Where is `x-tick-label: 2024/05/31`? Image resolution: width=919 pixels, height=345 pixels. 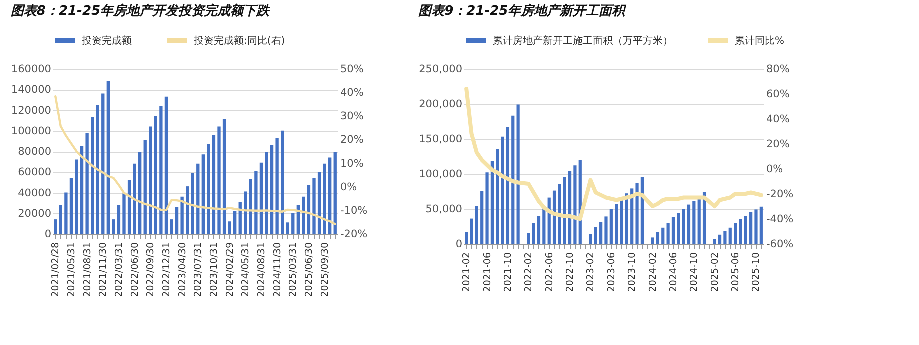 x-tick-label: 2024/05/31 is located at coordinates (246, 270).